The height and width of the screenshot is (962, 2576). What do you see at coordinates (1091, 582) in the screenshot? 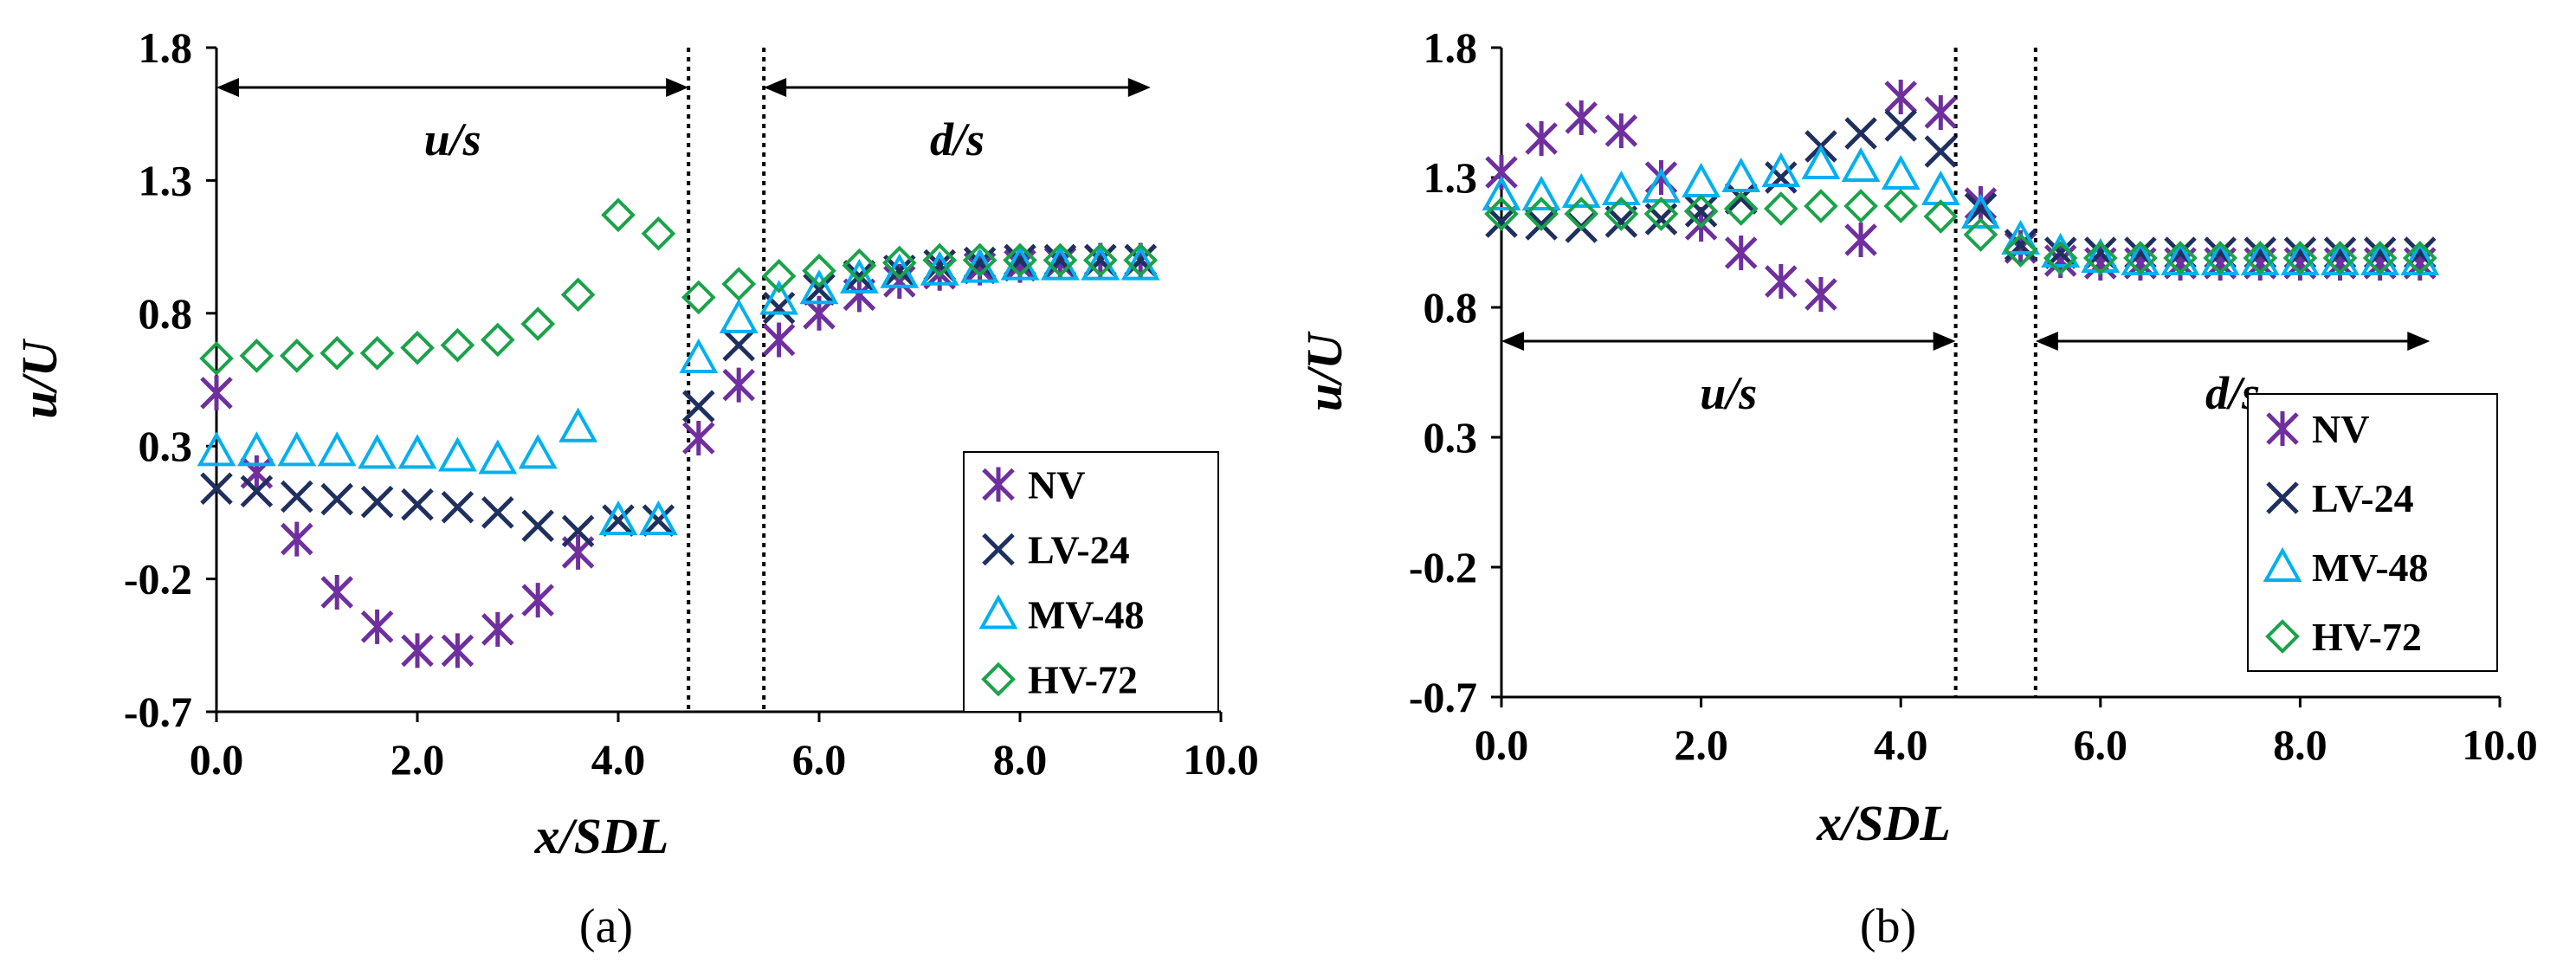
I see `legend: NV LV-24 MV-48 HV-72` at bounding box center [1091, 582].